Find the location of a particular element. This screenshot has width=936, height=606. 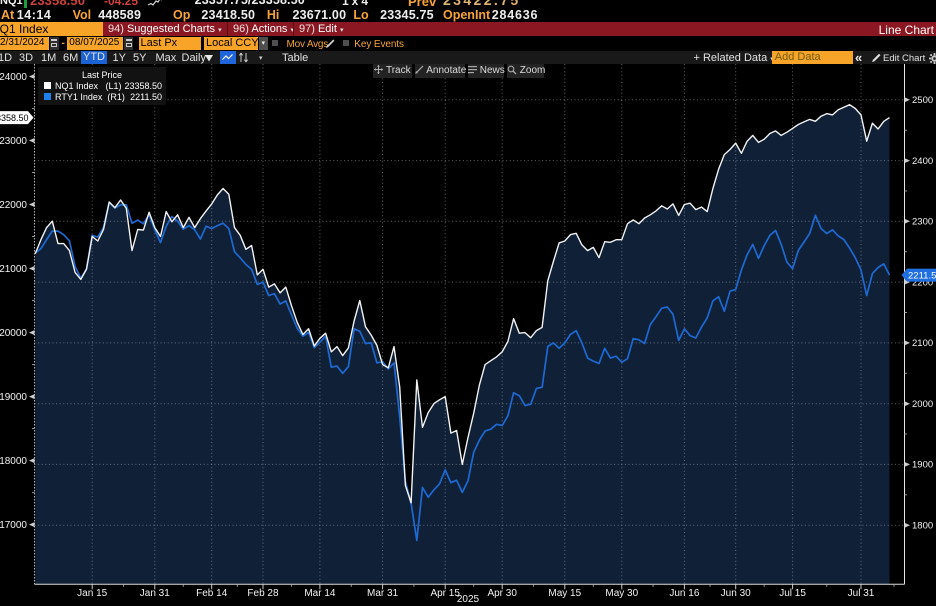

svg-text: 17000 is located at coordinates (13, 525).